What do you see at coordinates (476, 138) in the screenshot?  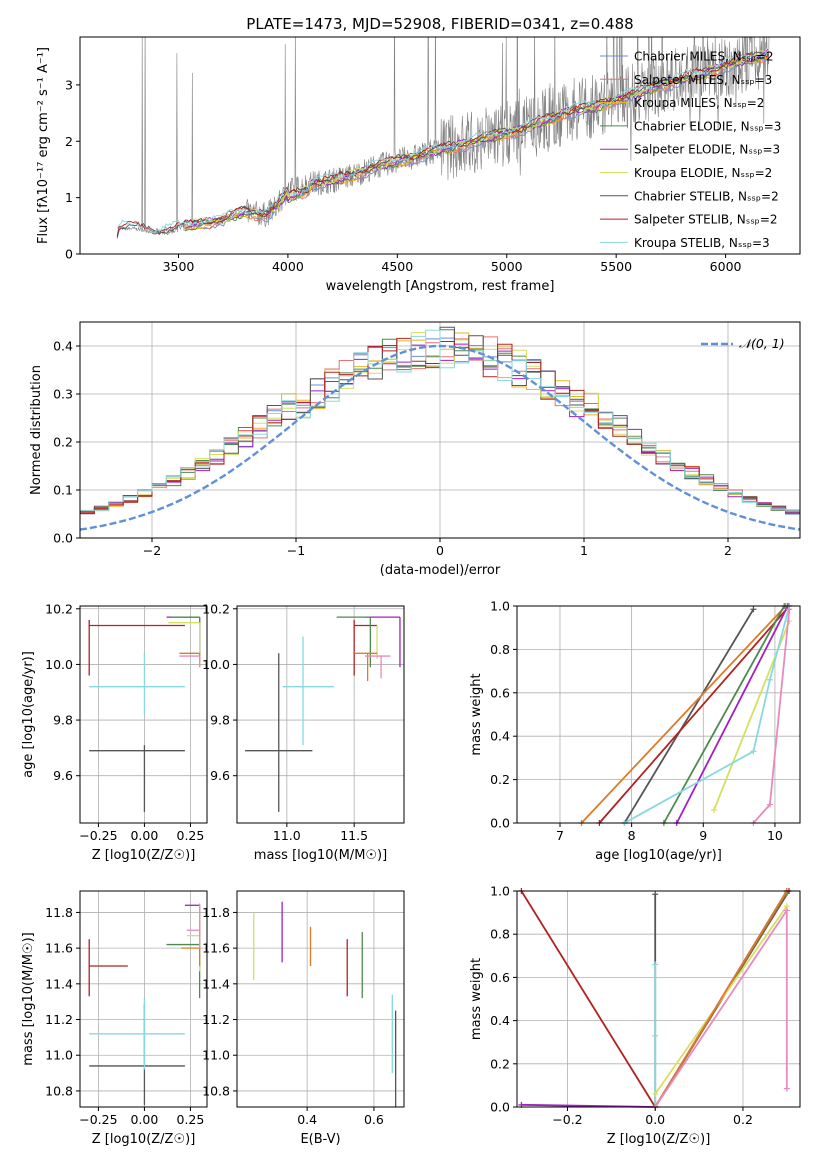 I see `model-spectrum-kroupa_elodie` at bounding box center [476, 138].